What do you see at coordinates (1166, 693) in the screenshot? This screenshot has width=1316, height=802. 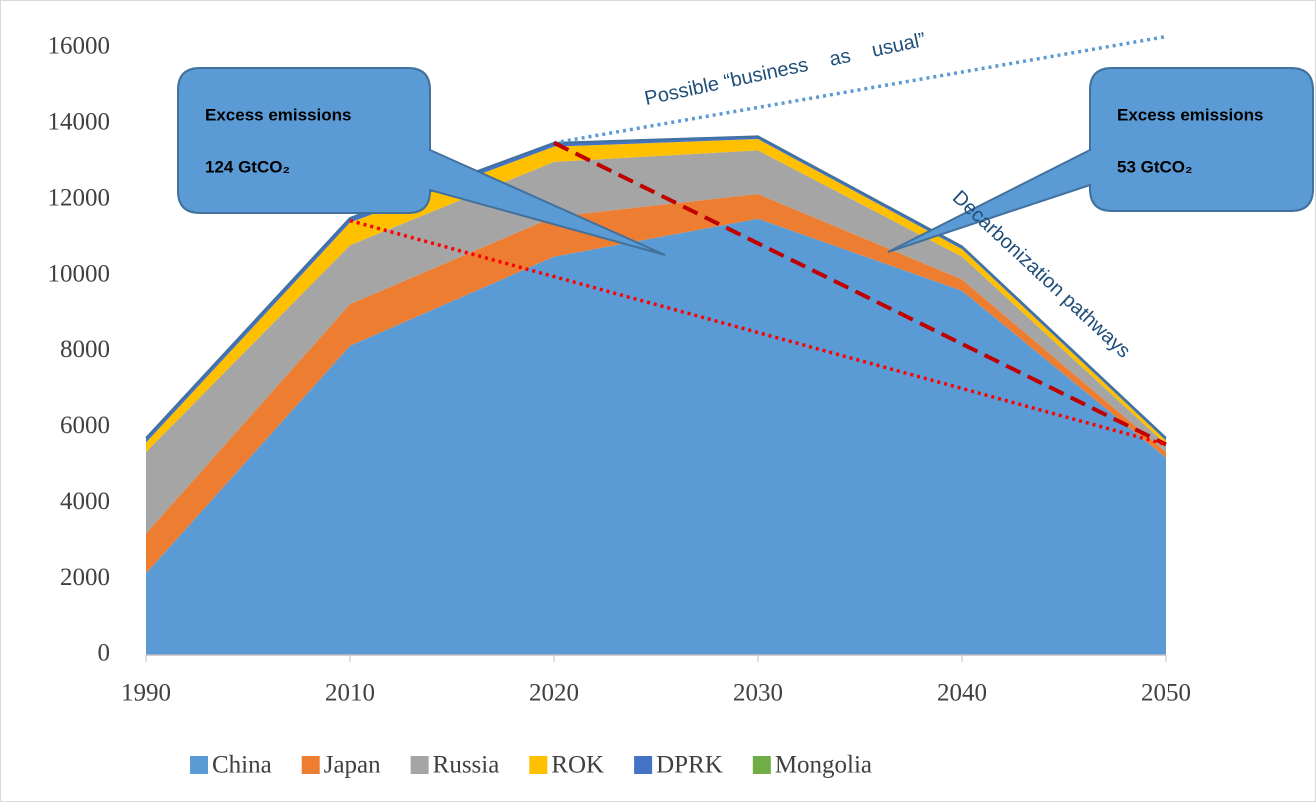 I see `x-tick-label: 2050` at bounding box center [1166, 693].